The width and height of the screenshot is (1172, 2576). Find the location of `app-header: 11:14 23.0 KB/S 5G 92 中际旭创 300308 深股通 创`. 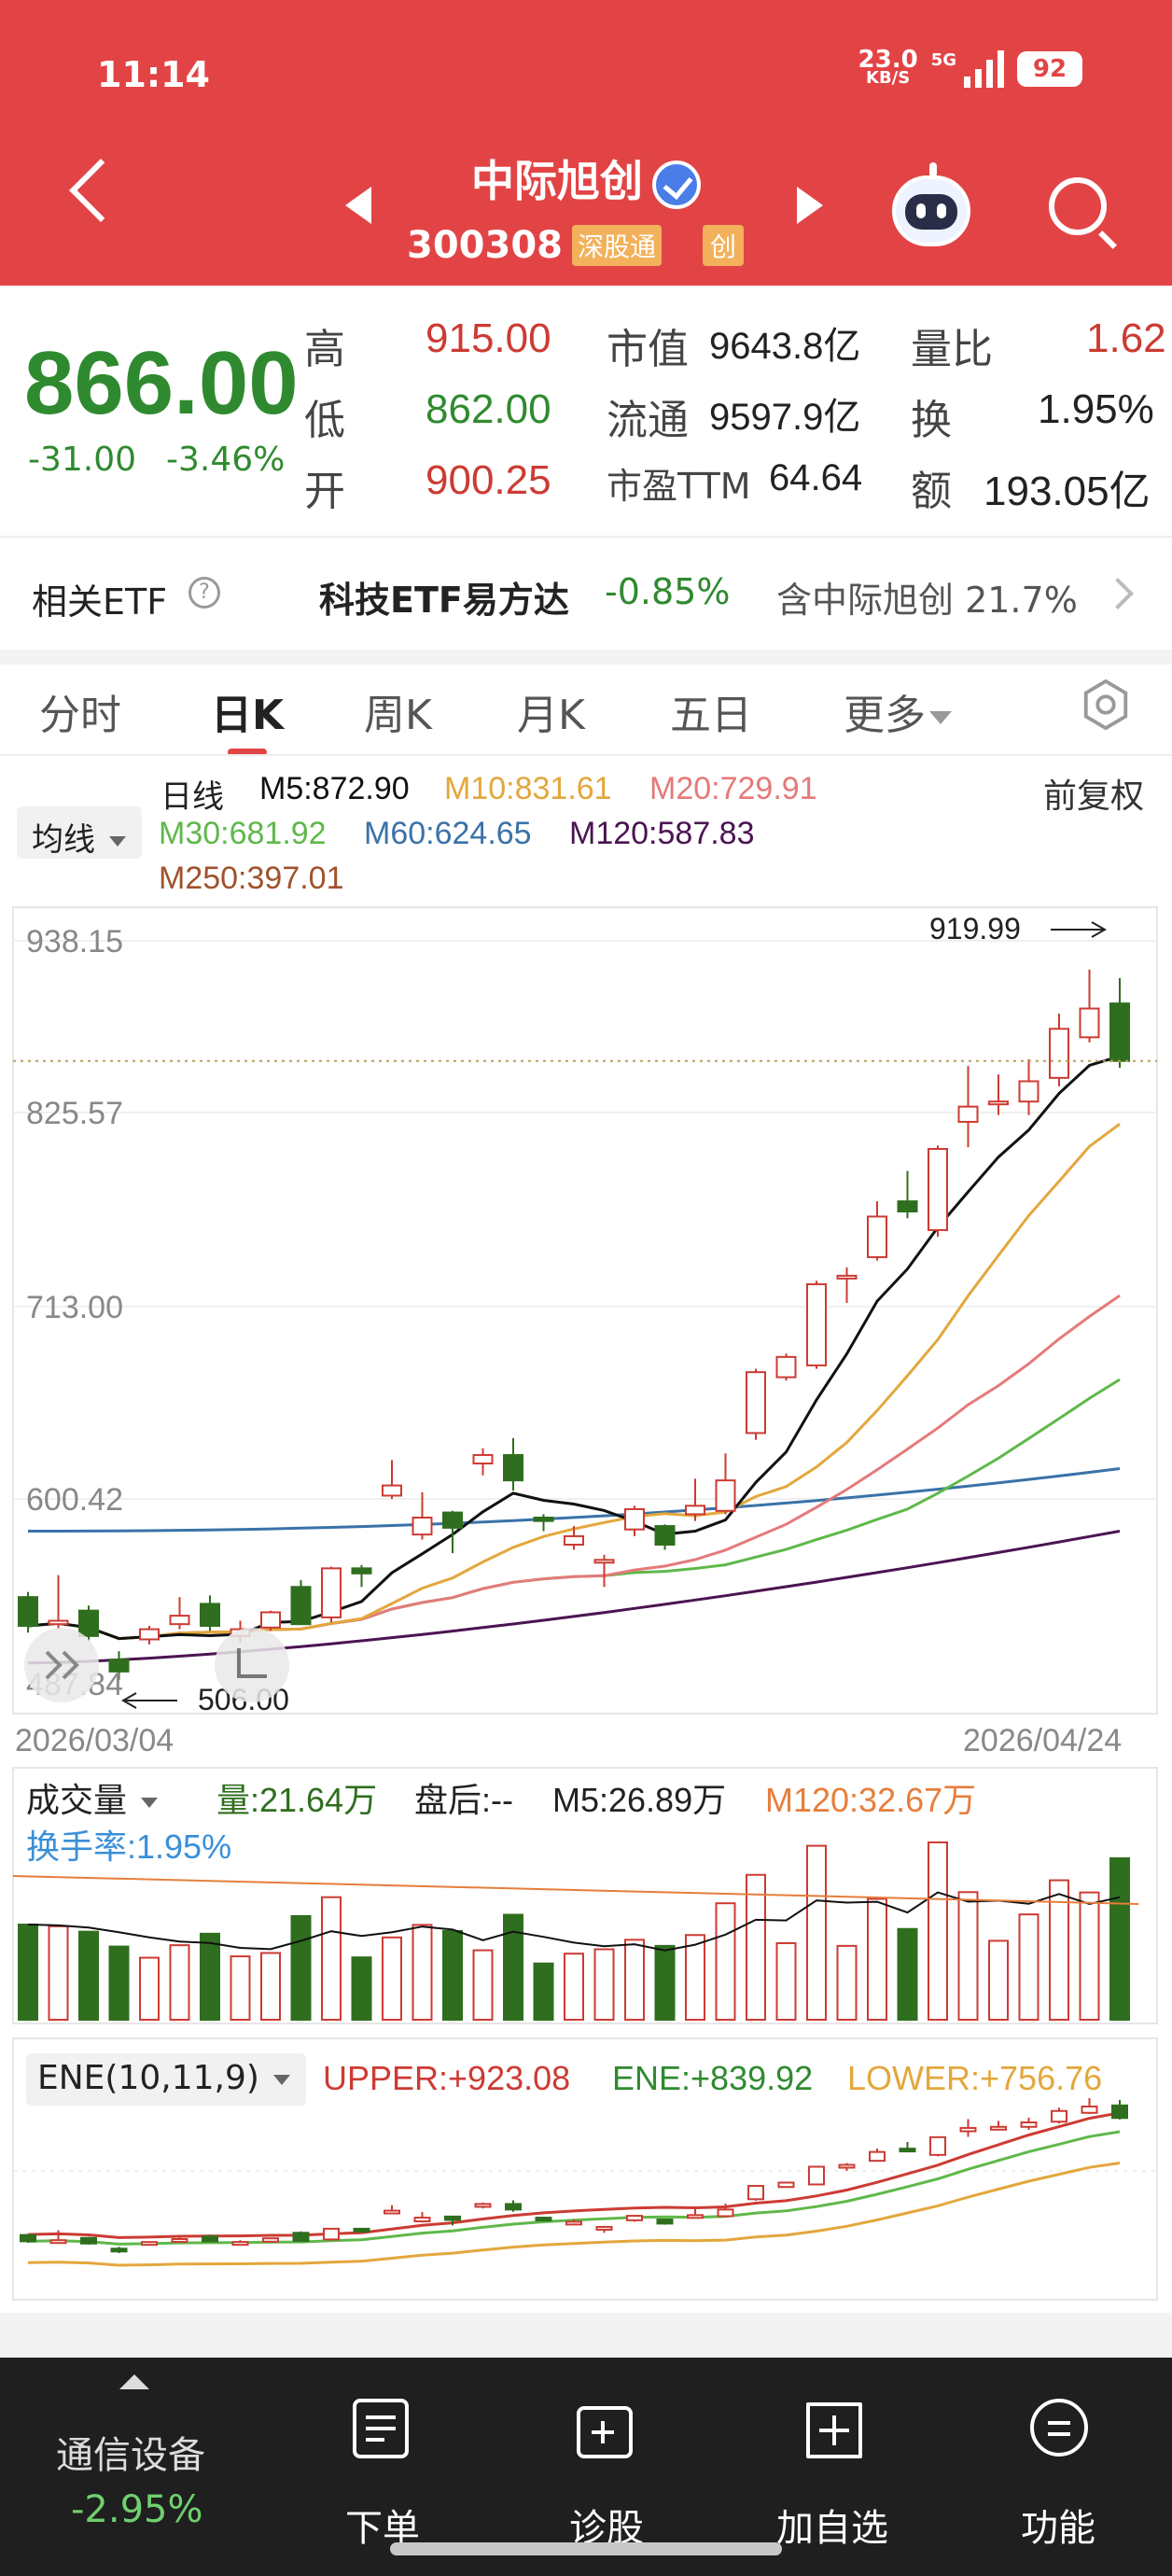

app-header: 11:14 23.0 KB/S 5G 92 中际旭创 300308 深股通 创 is located at coordinates (586, 143).